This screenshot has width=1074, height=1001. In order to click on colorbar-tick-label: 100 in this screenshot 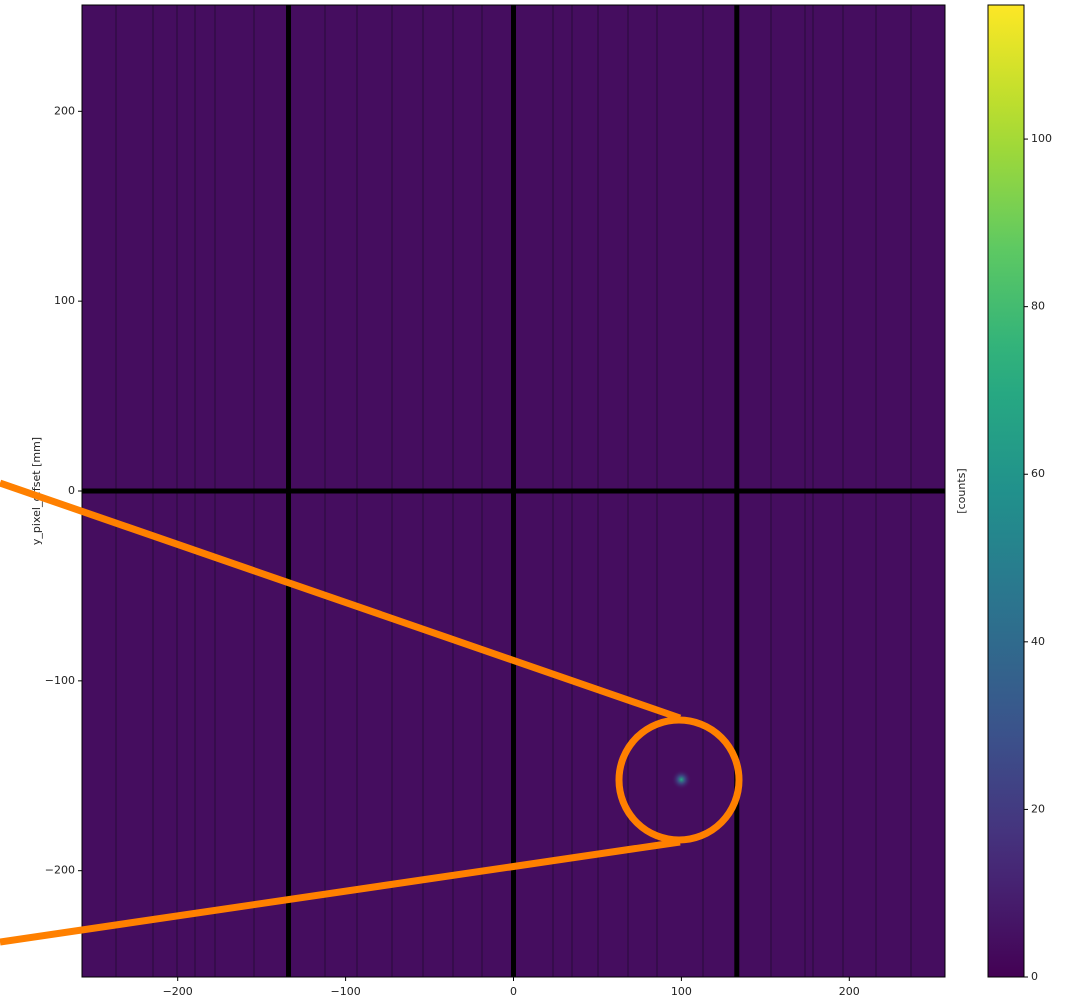, I will do `click(1041, 138)`.